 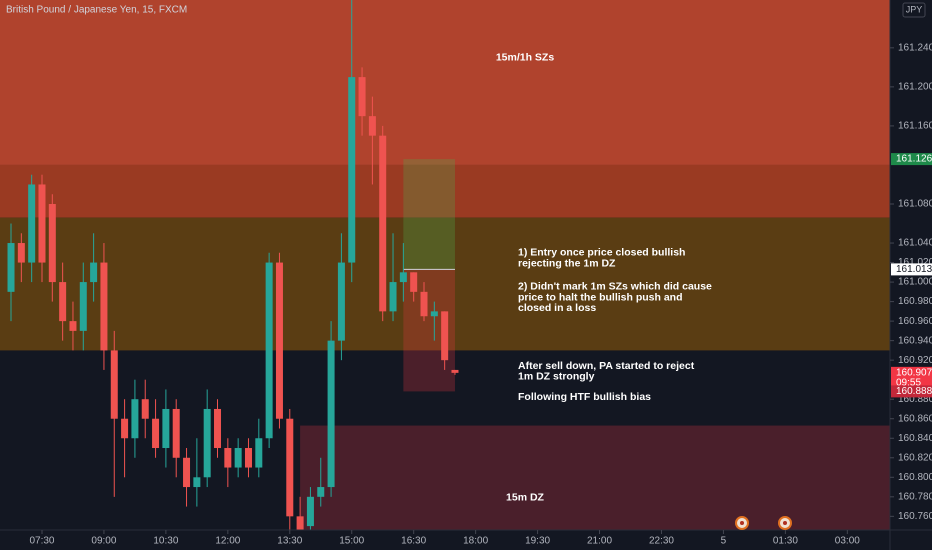 I want to click on y-tick-label: 161.240, so click(x=915, y=47).